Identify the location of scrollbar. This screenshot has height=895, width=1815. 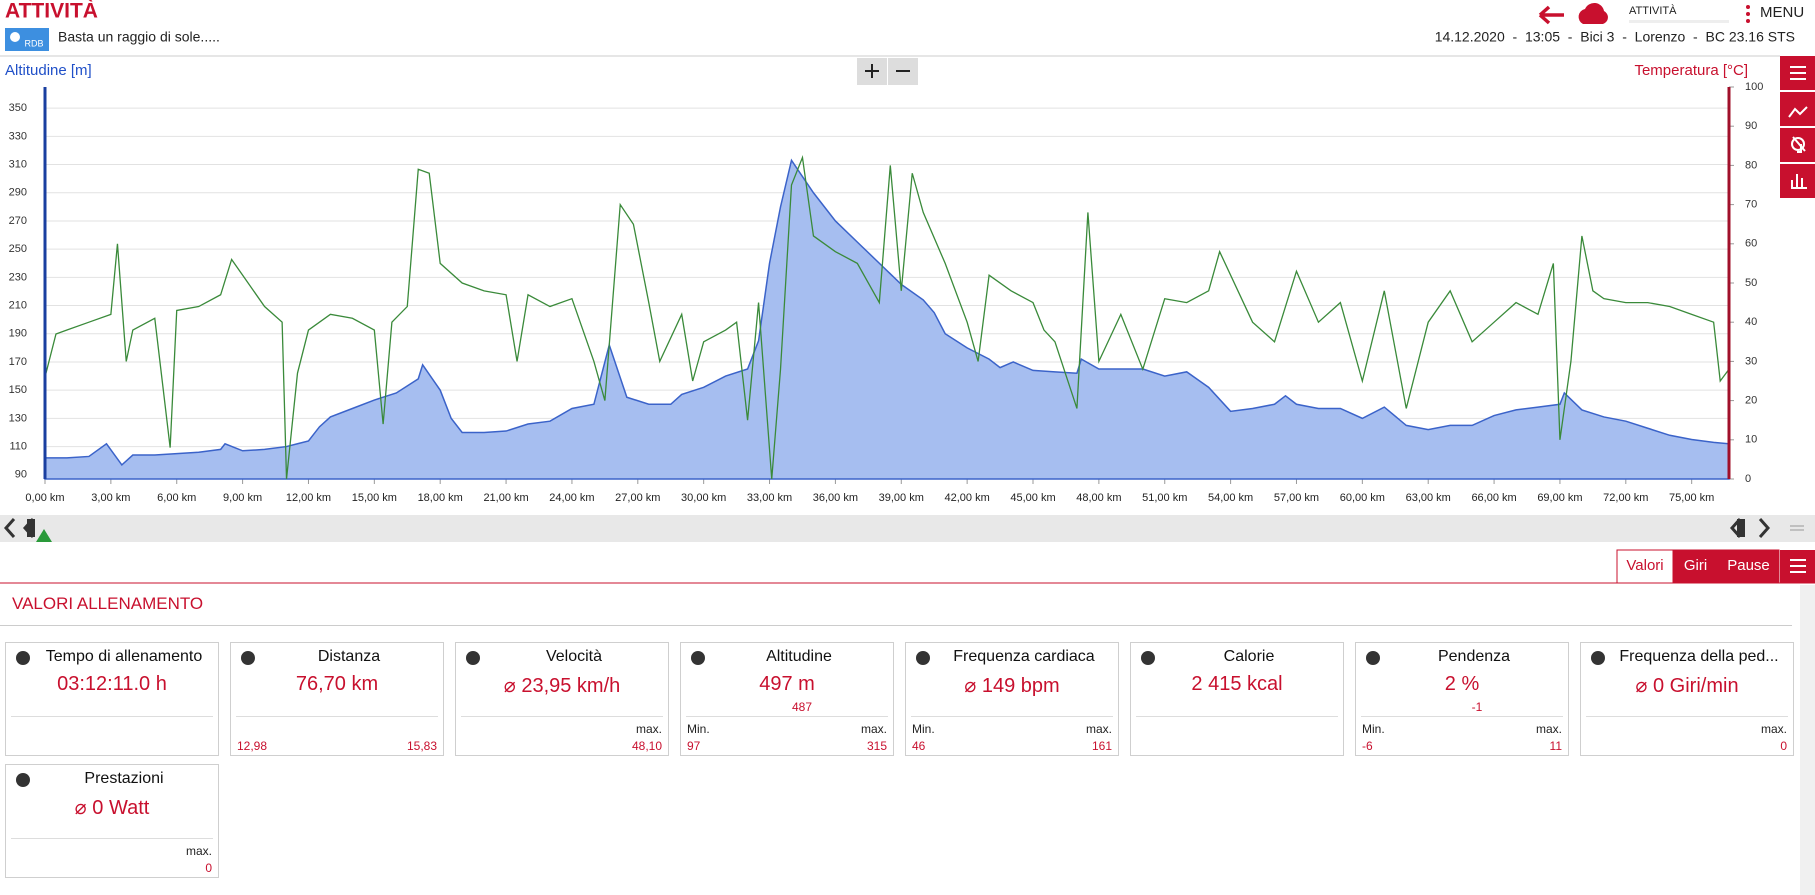
(1807, 740).